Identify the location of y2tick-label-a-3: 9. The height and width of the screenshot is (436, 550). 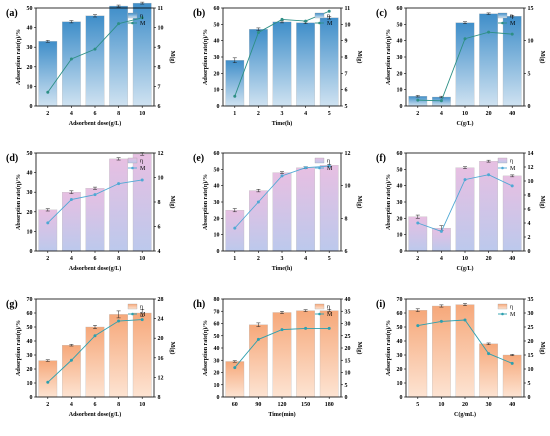
(159, 48).